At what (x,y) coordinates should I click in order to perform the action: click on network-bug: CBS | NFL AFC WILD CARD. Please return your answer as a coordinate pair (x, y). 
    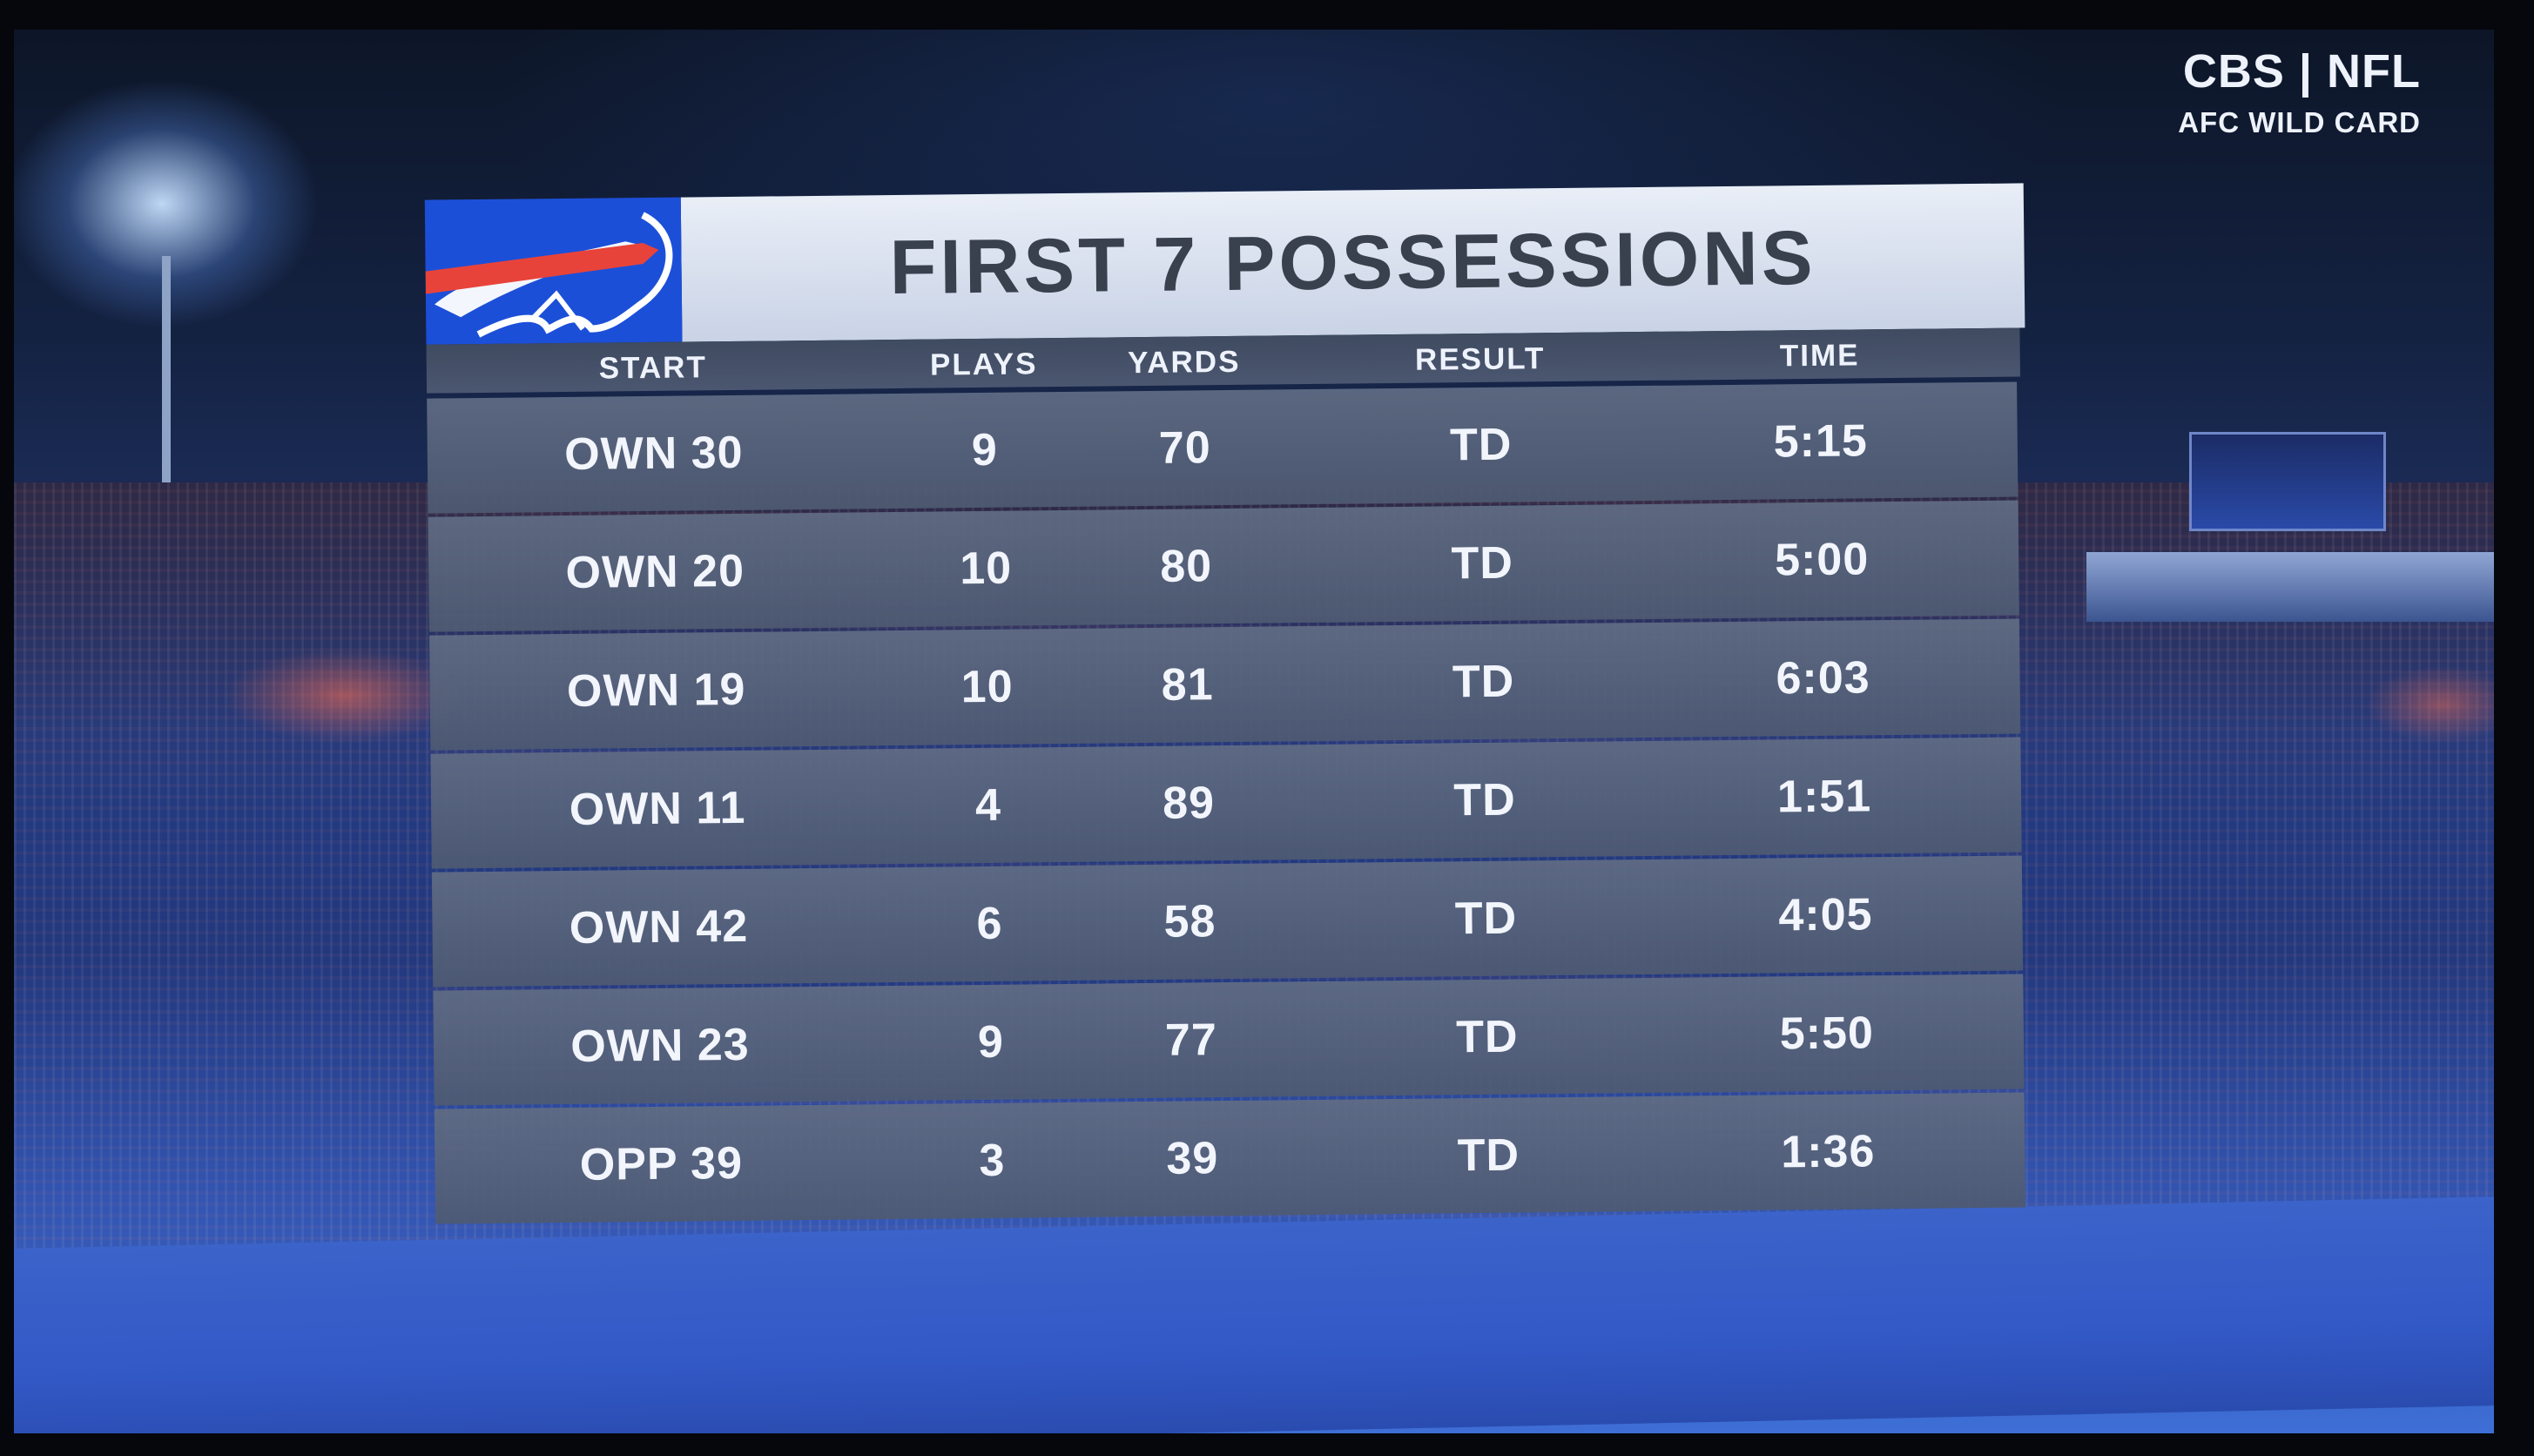
    Looking at the image, I should click on (2264, 92).